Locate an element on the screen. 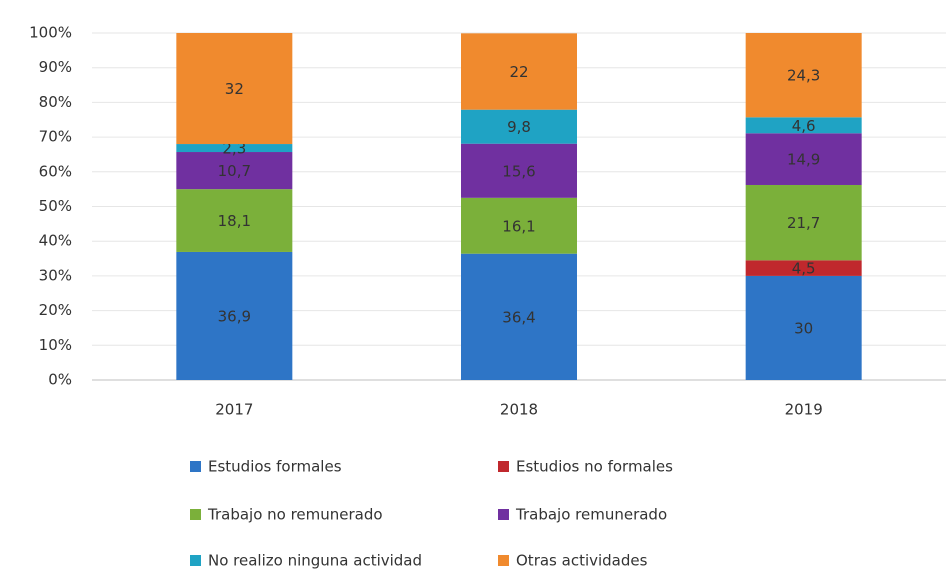 This screenshot has height=570, width=948. x-tick-label: 2018 is located at coordinates (519, 410).